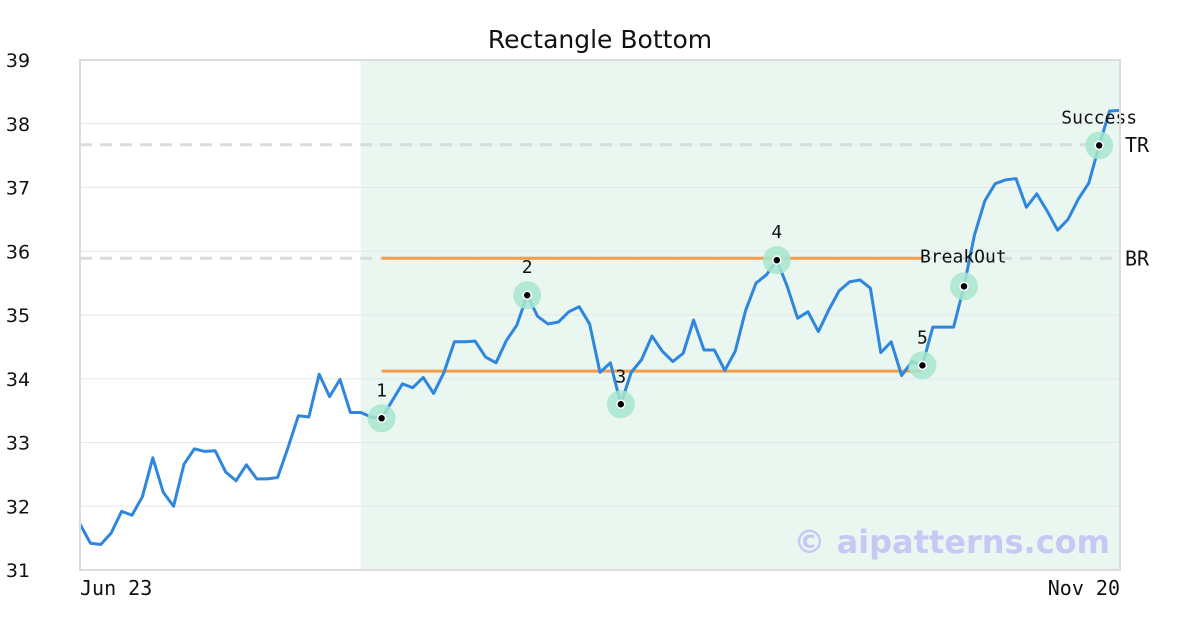 The image size is (1200, 635). Describe the element at coordinates (963, 256) in the screenshot. I see `point-label: BreakOut` at that location.